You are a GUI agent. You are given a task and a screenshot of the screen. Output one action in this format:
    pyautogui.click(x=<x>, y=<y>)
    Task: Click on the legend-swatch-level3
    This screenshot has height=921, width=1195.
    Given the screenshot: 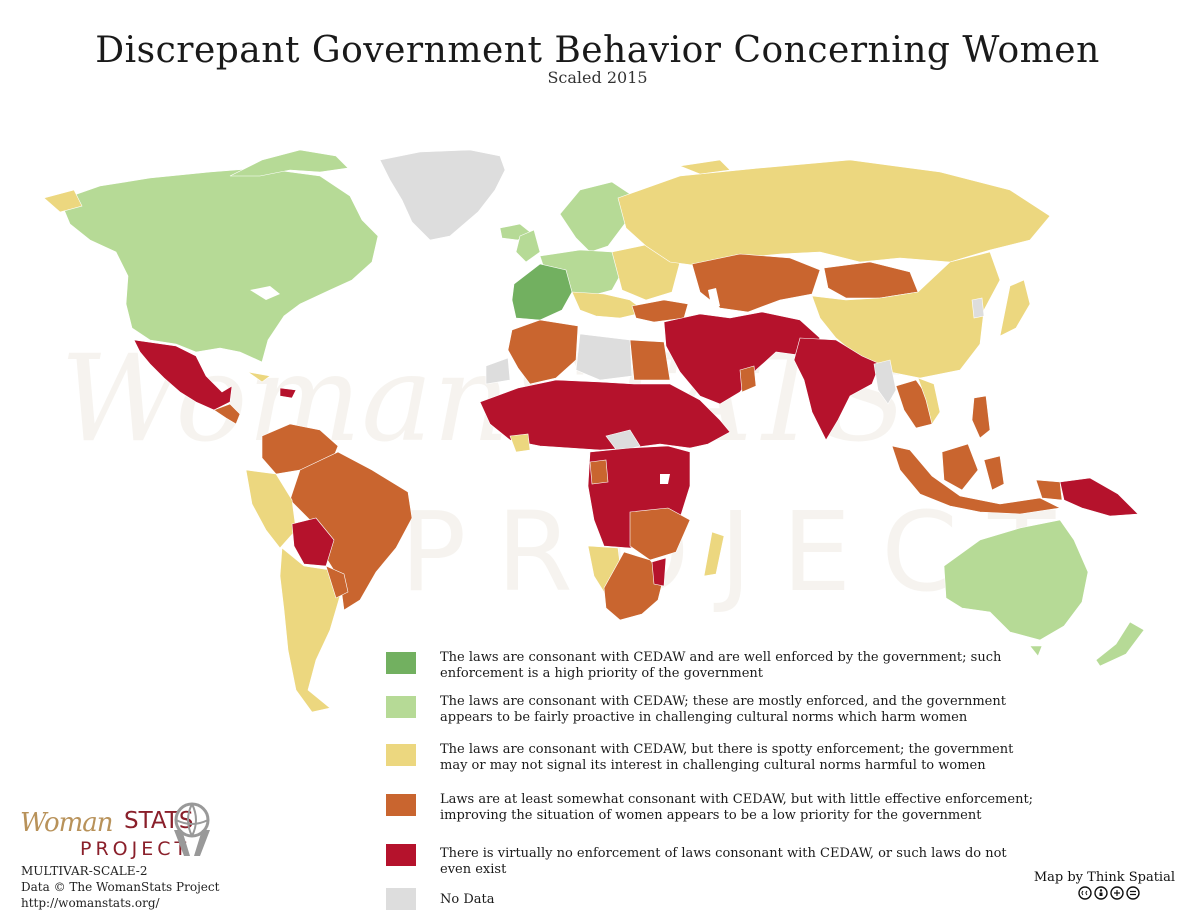 What is the action you would take?
    pyautogui.click(x=401, y=755)
    